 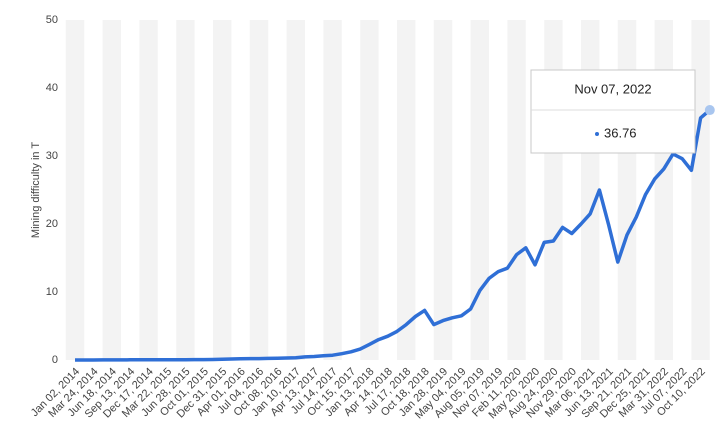 What do you see at coordinates (52, 156) in the screenshot?
I see `y-tick-label: 30` at bounding box center [52, 156].